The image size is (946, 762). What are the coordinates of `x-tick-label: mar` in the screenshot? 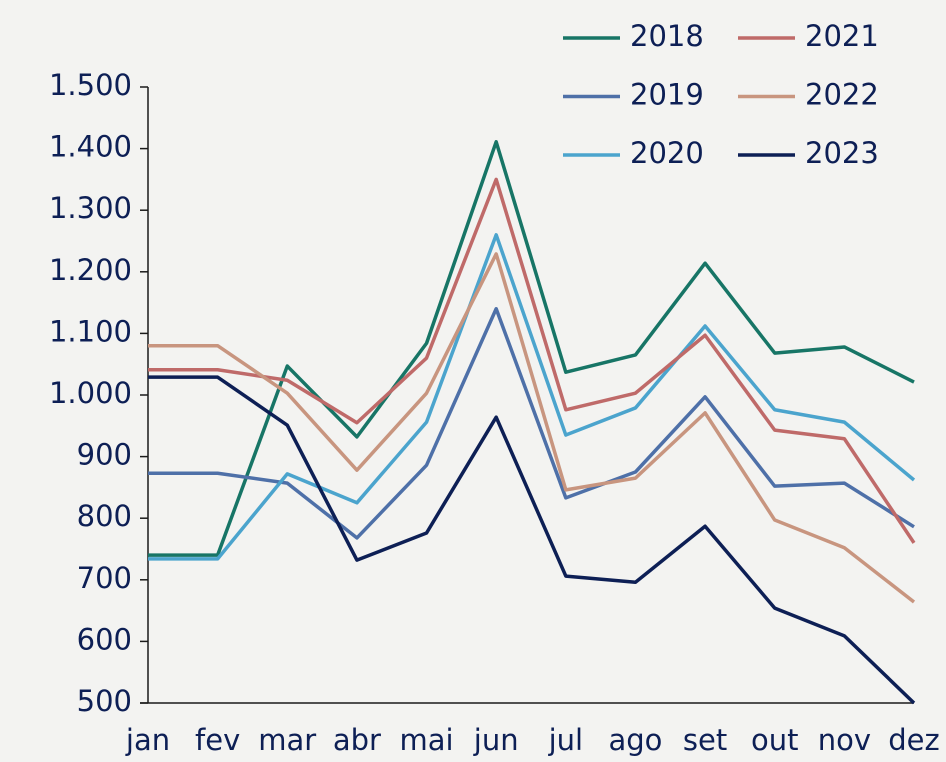 It's located at (287, 740).